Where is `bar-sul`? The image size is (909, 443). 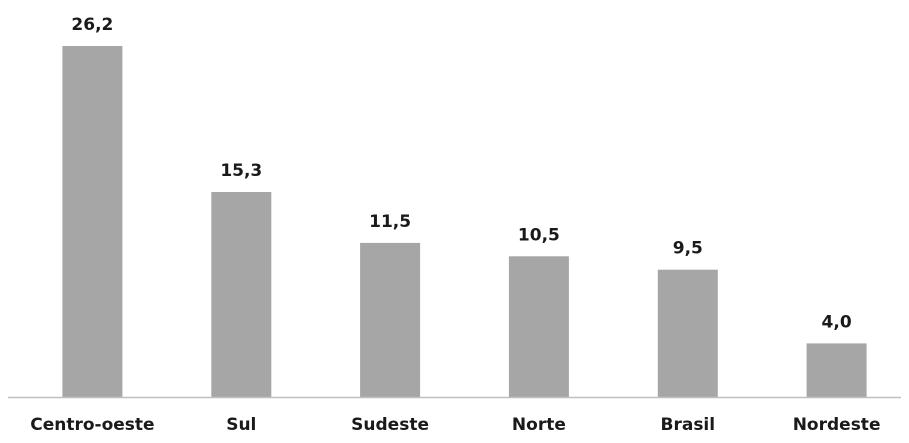 bar-sul is located at coordinates (241, 294).